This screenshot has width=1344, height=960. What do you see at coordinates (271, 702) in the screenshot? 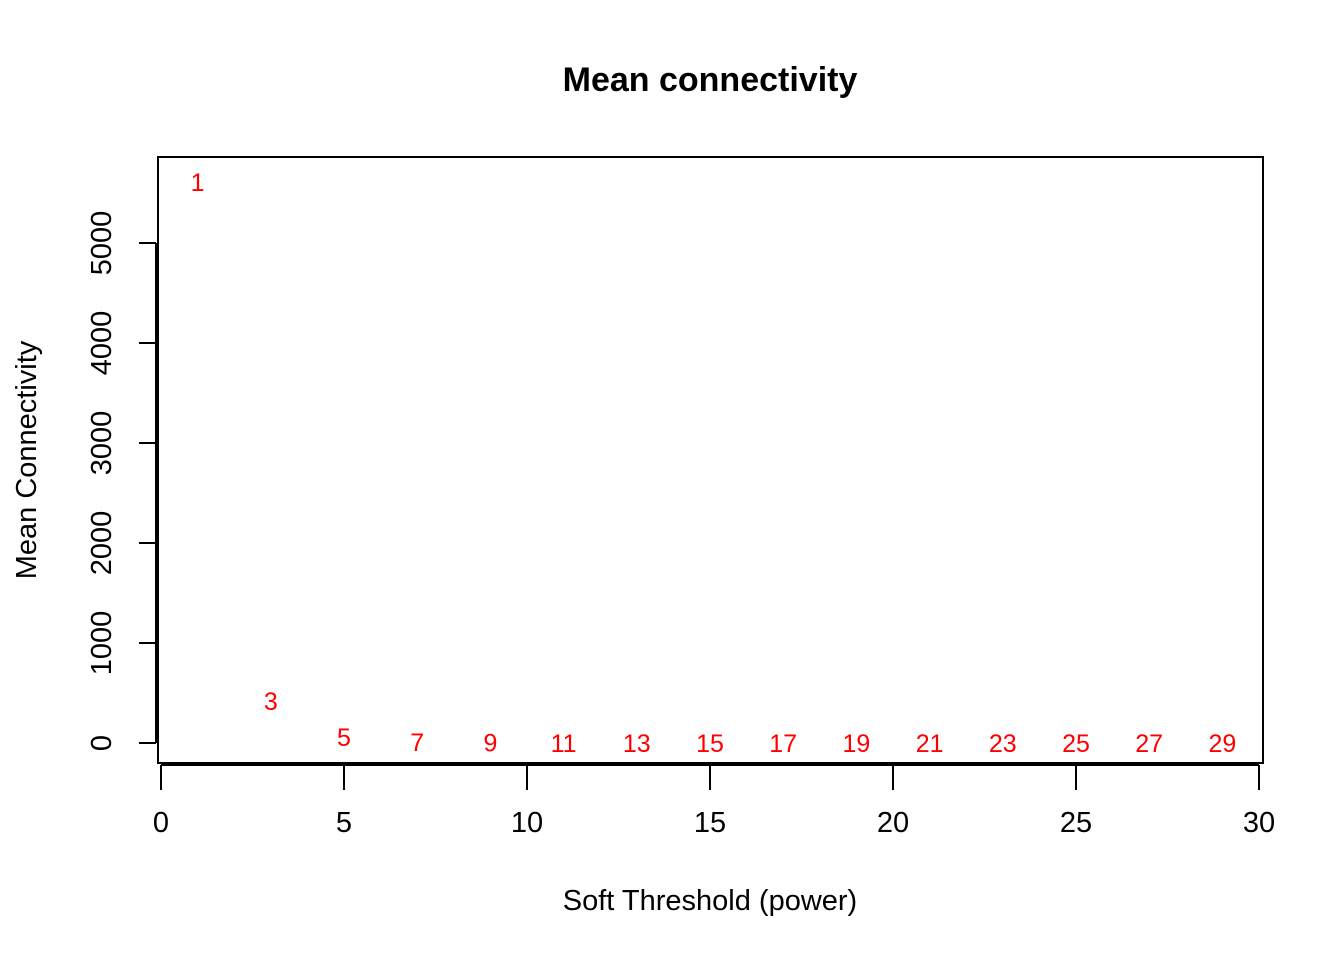
I see `data-point-label: 3` at bounding box center [271, 702].